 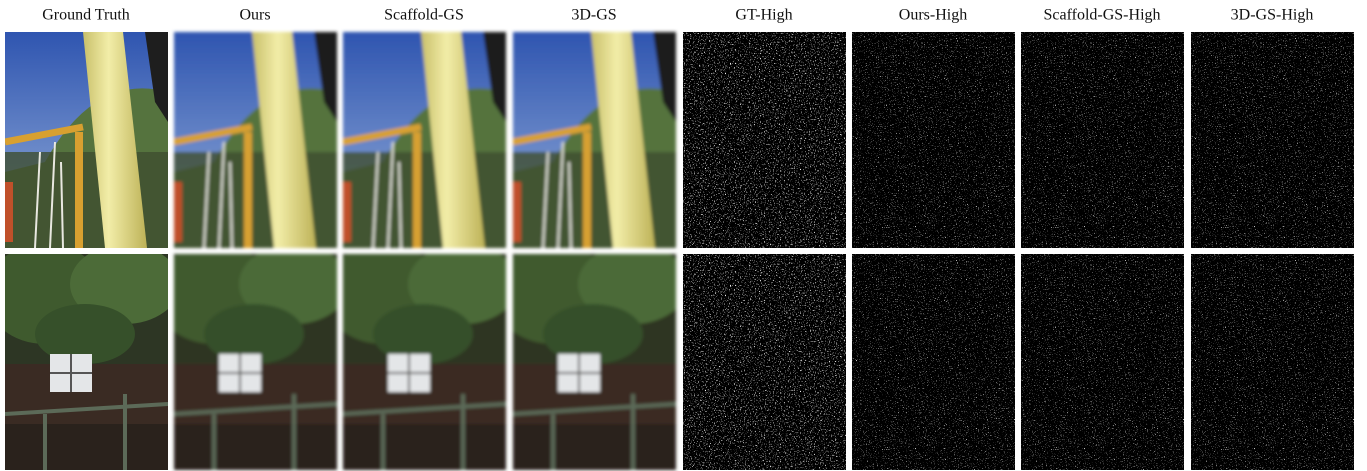 What do you see at coordinates (763, 15) in the screenshot?
I see `column-title: GT-High` at bounding box center [763, 15].